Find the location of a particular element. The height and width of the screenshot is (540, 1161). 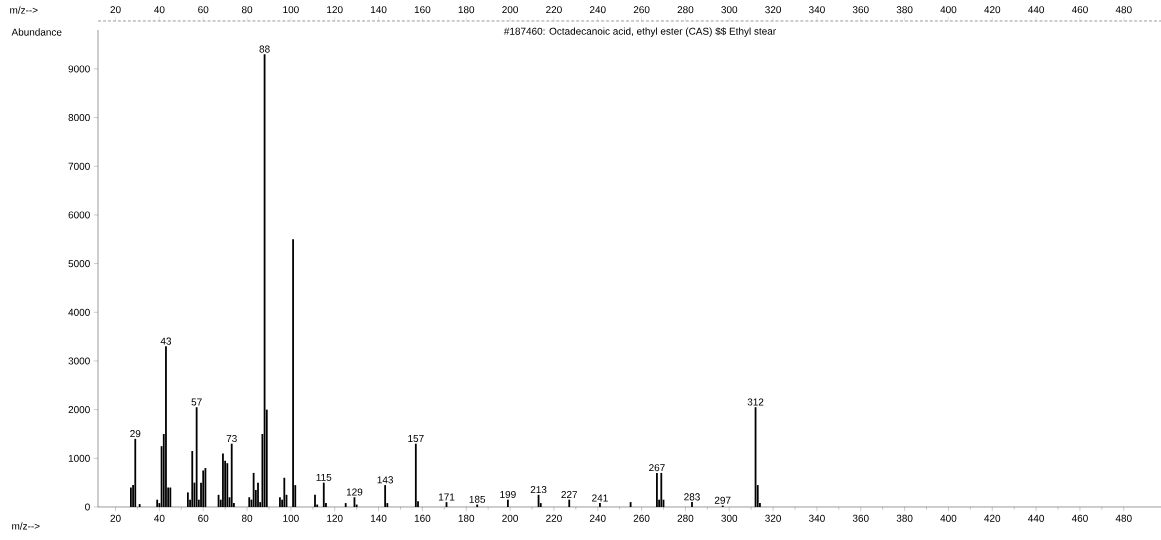

annotation: 29 is located at coordinates (135, 434).